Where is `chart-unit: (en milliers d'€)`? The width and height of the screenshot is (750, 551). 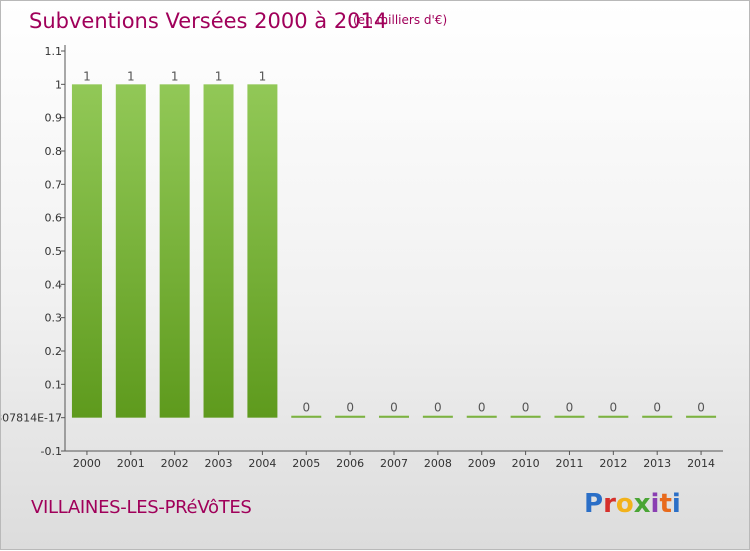
chart-unit: (en milliers d'€) is located at coordinates (400, 20).